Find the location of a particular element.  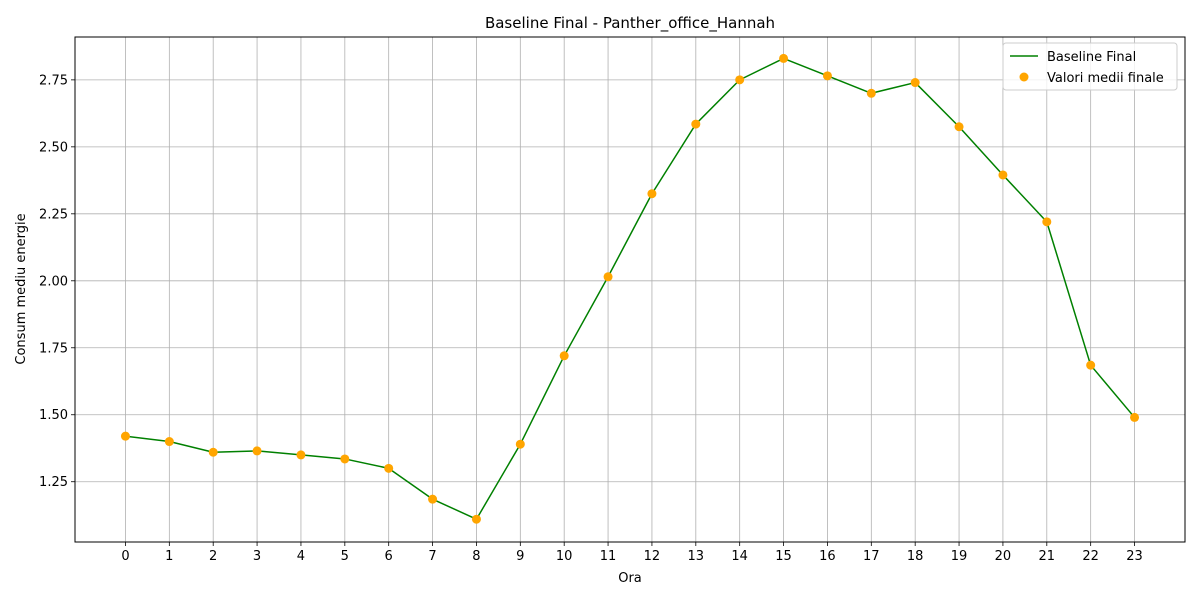

x-tick-label: 1 is located at coordinates (169, 556).